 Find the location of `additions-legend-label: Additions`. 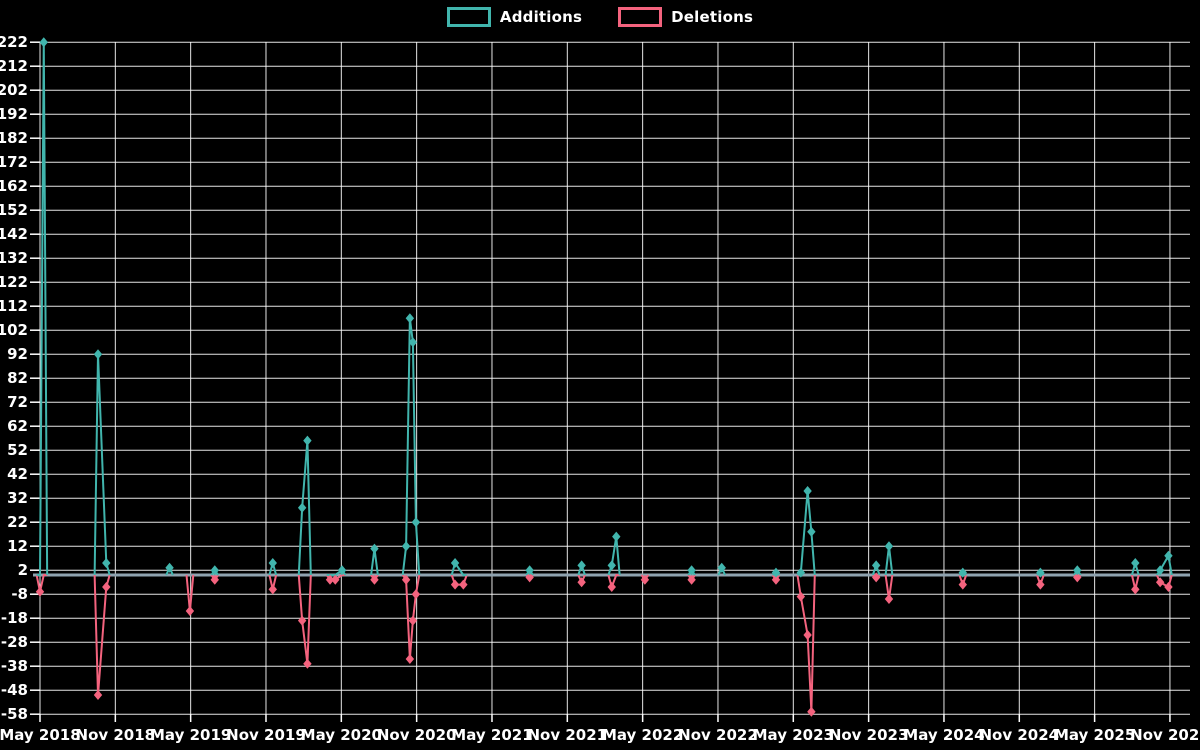

additions-legend-label: Additions is located at coordinates (541, 17).